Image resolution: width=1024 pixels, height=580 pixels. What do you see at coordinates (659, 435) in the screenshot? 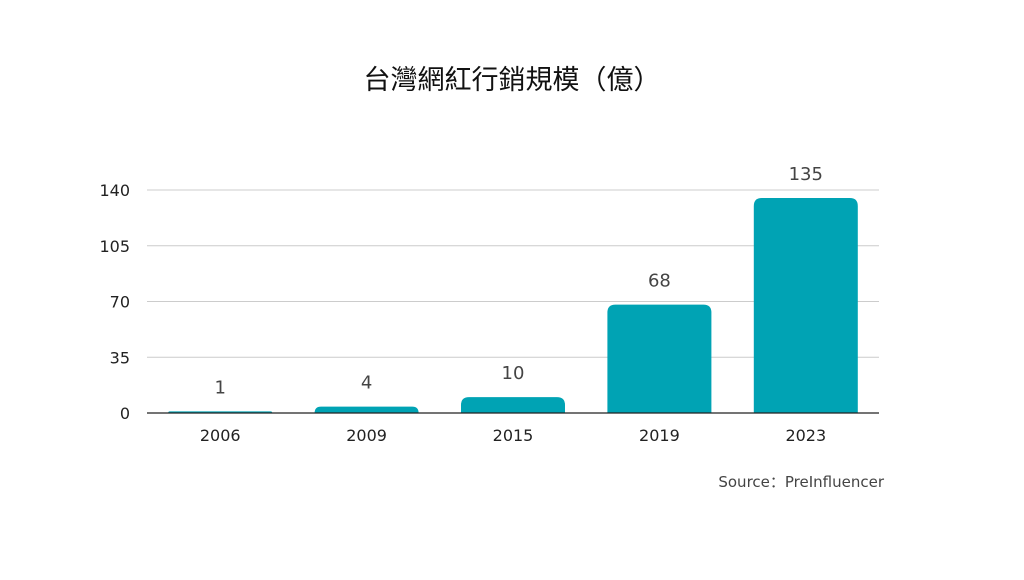
I see `x-tick-label-2019: 2019` at bounding box center [659, 435].